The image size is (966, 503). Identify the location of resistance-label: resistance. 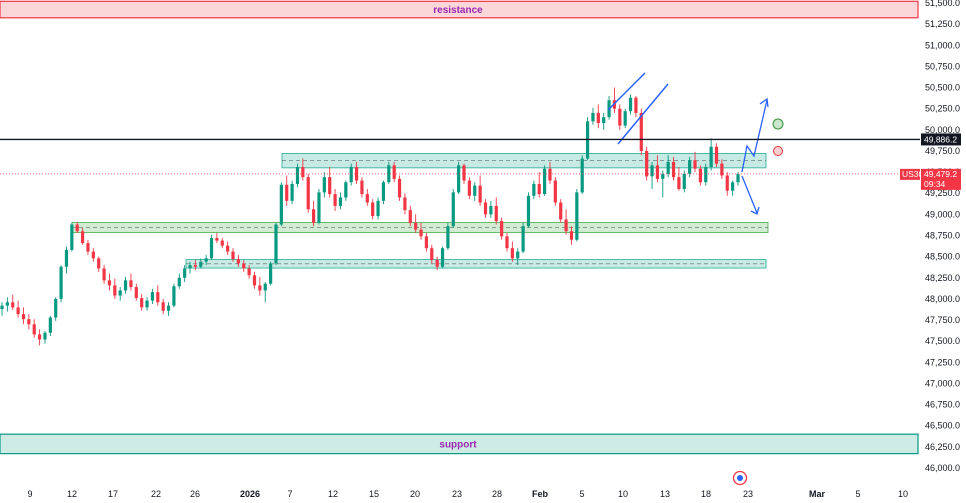
(458, 10).